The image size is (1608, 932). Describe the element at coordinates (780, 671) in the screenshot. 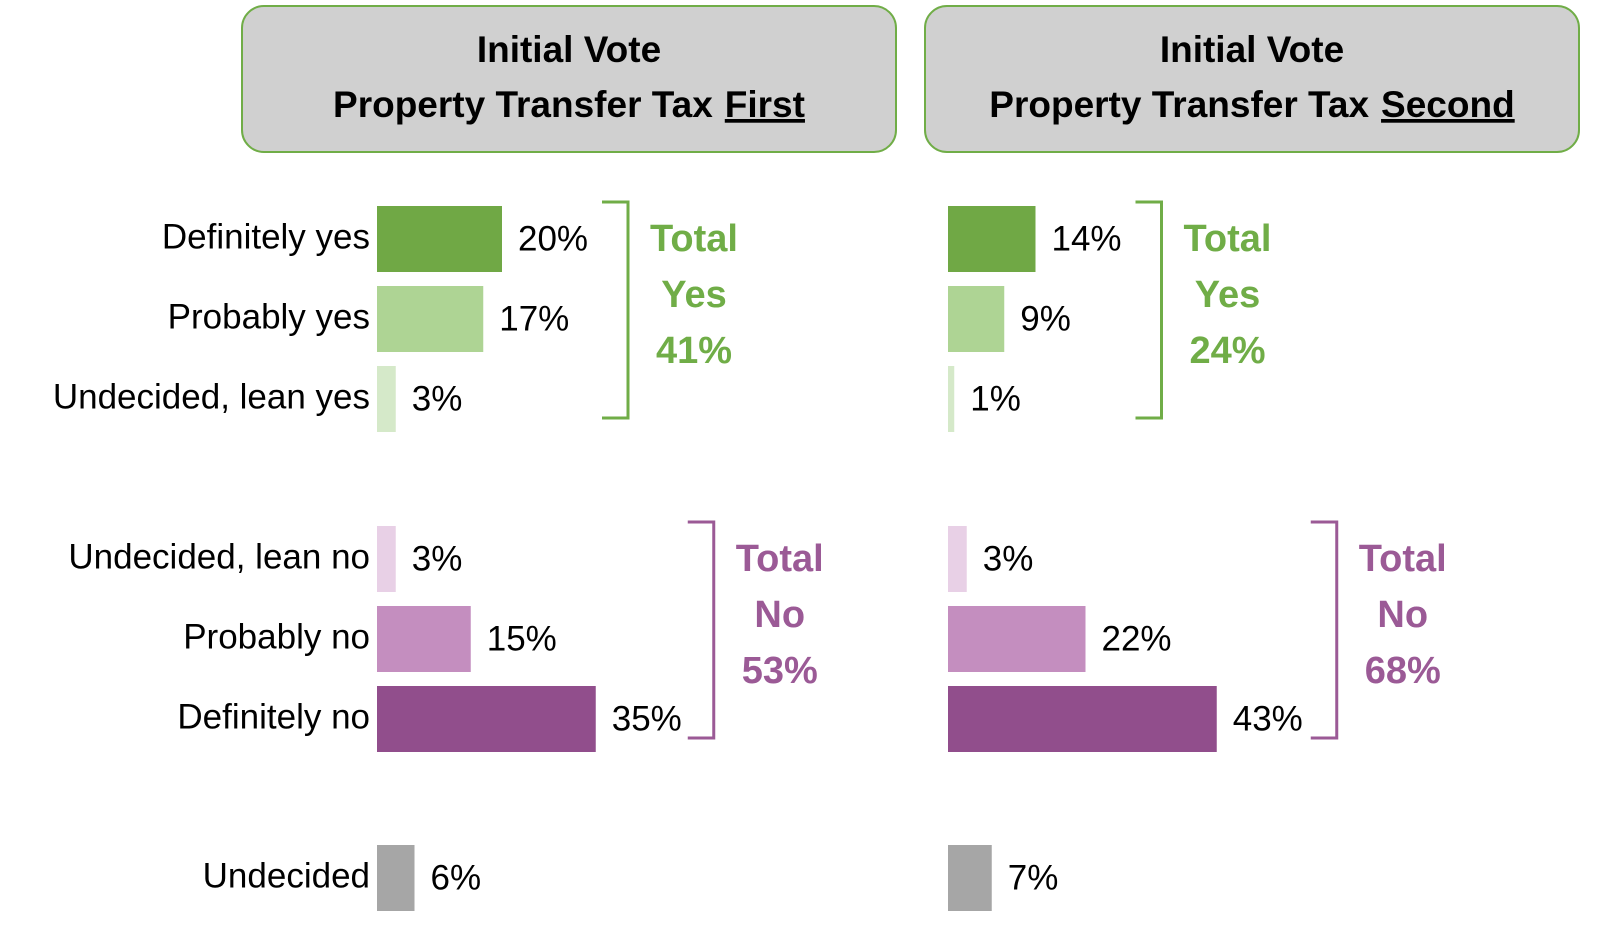

I see `total-value: 53%` at that location.